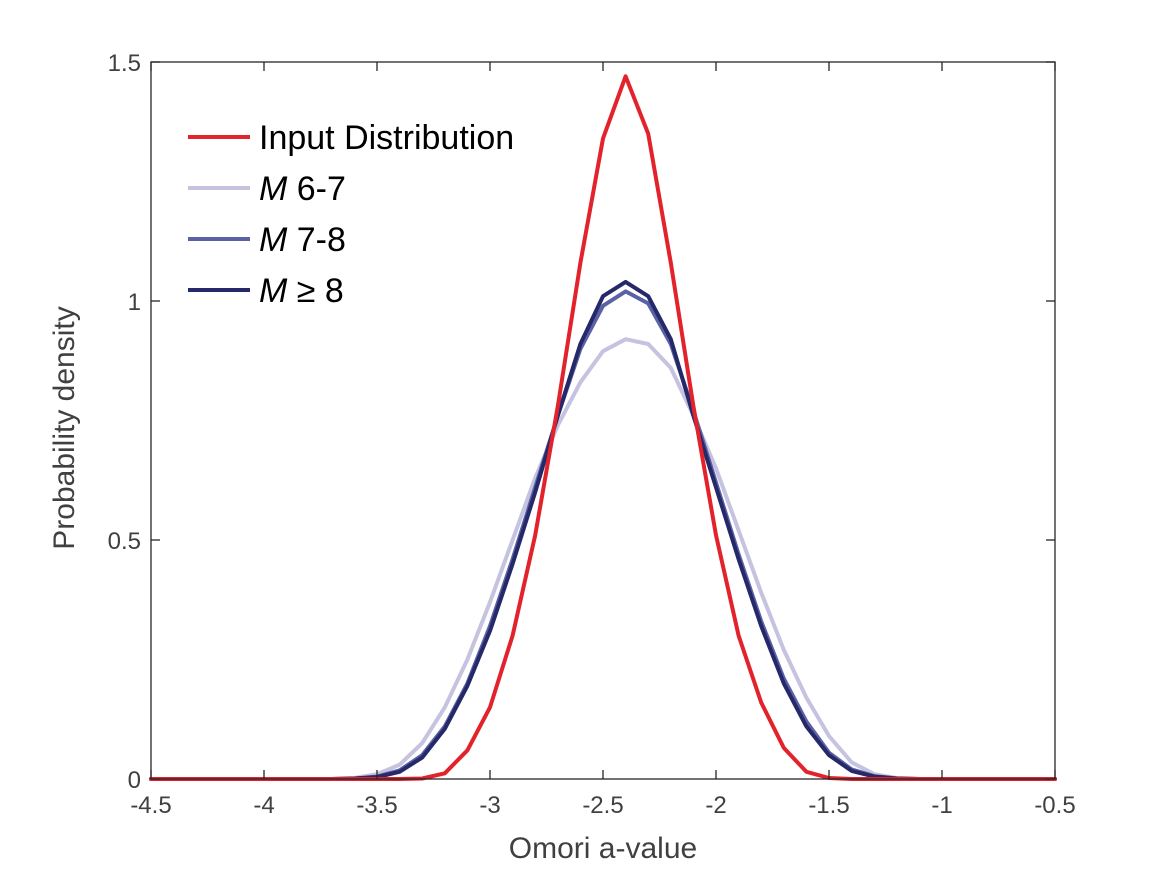 The width and height of the screenshot is (1167, 875). Describe the element at coordinates (150, 805) in the screenshot. I see `x-tick-label: -4.5` at that location.